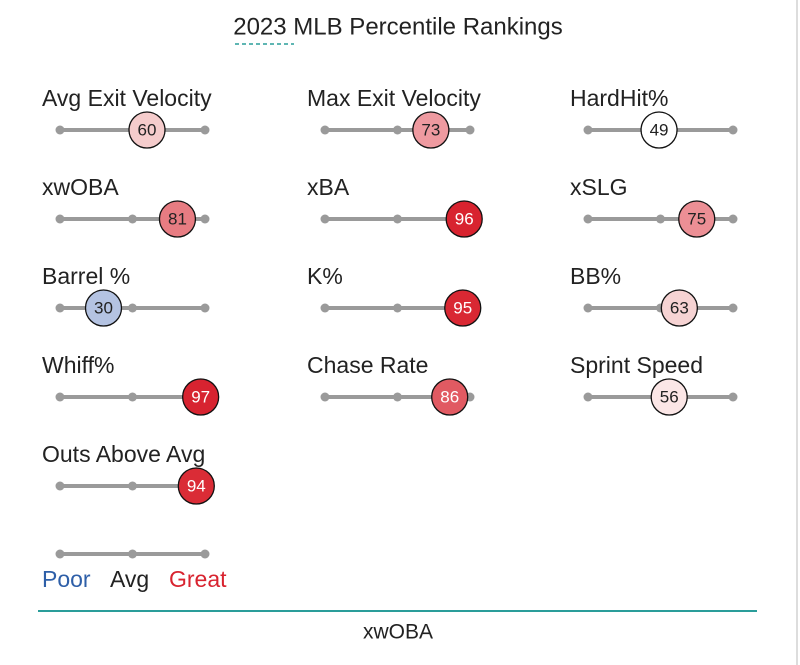 The width and height of the screenshot is (800, 665). I want to click on metric-label: K%, so click(325, 276).